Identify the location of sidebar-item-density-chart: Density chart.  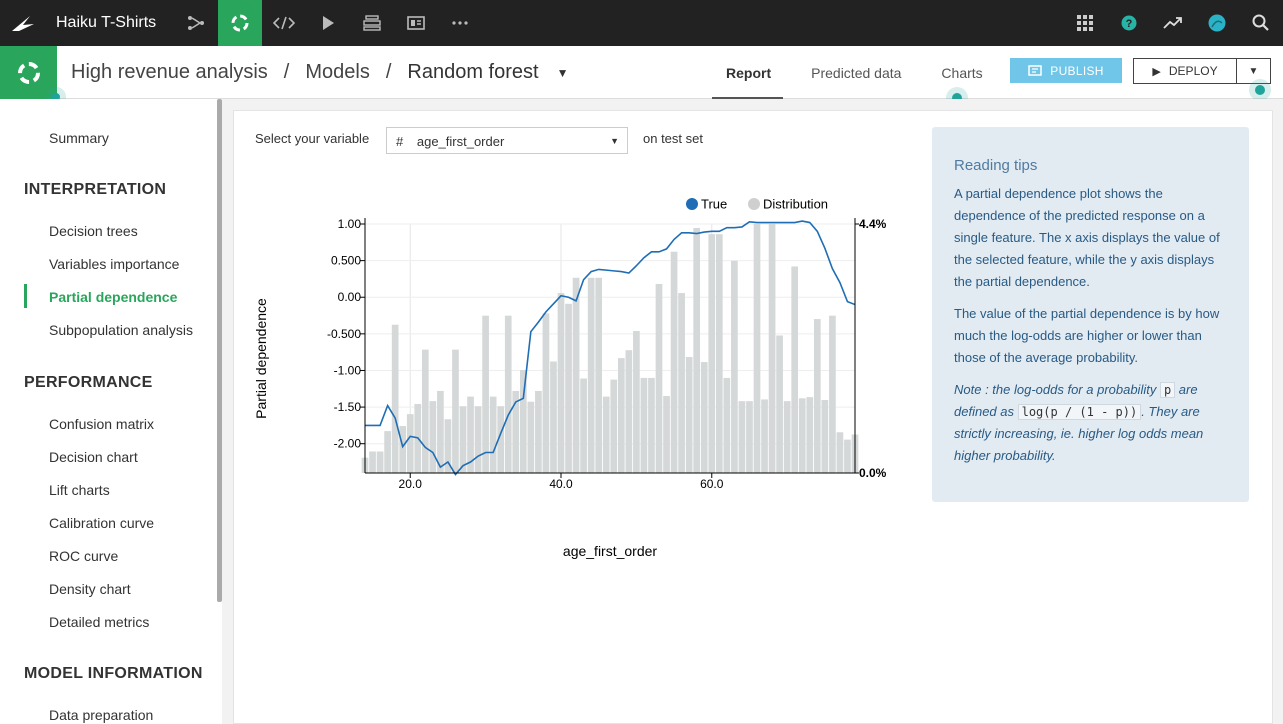
(90, 589).